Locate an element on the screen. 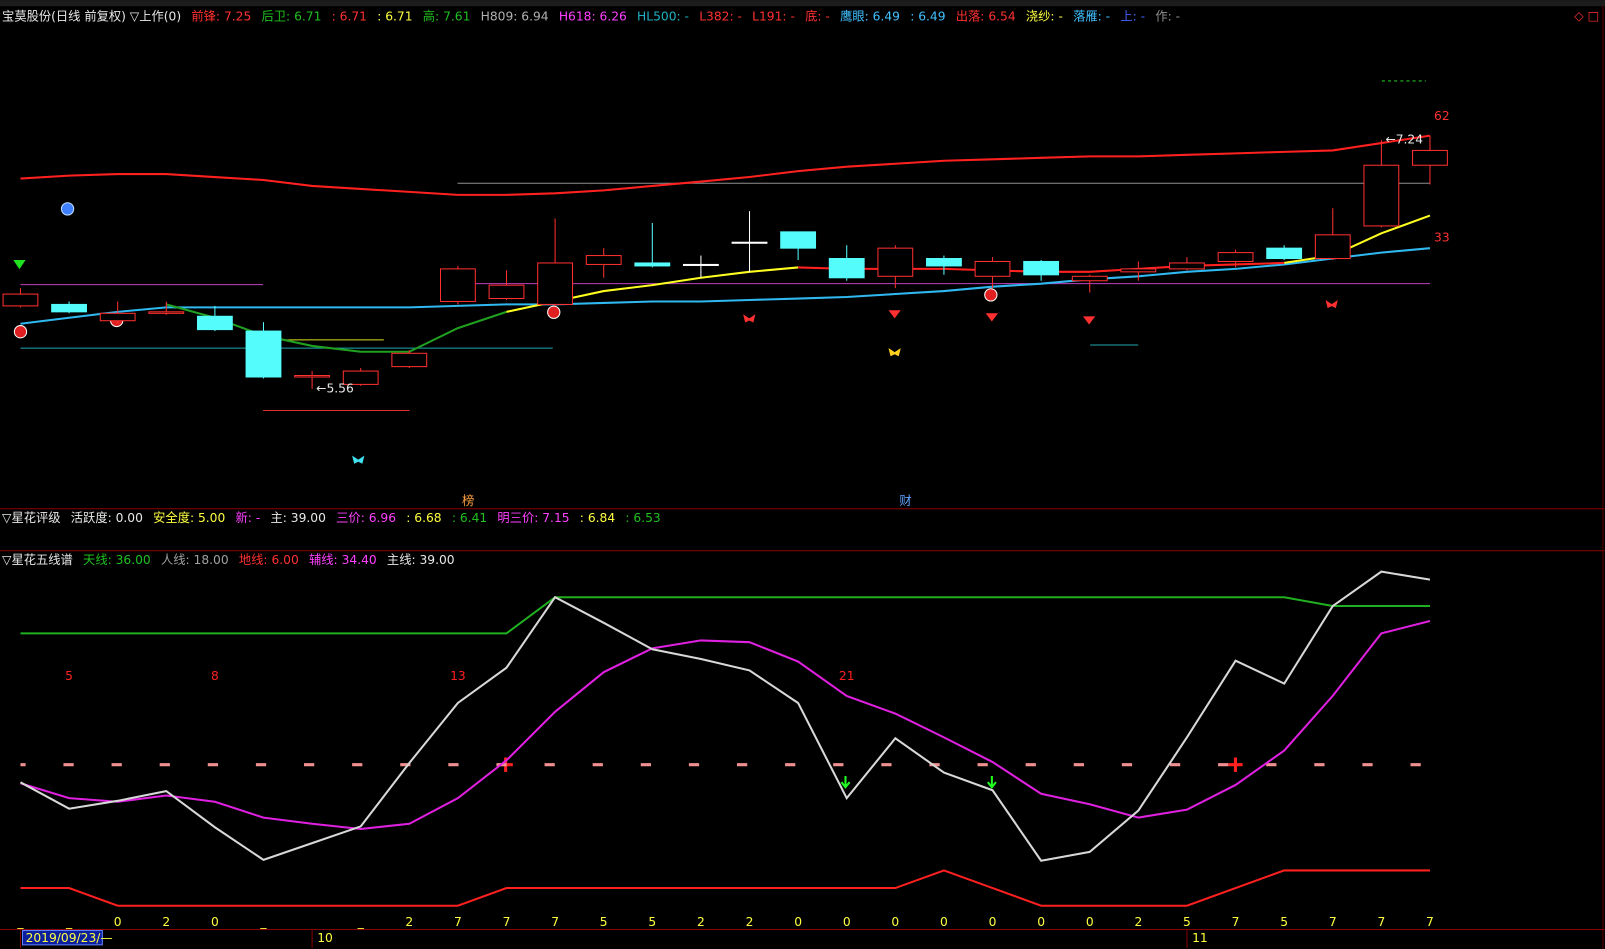 The height and width of the screenshot is (949, 1605). header-item: 出落: 6.54 is located at coordinates (986, 16).